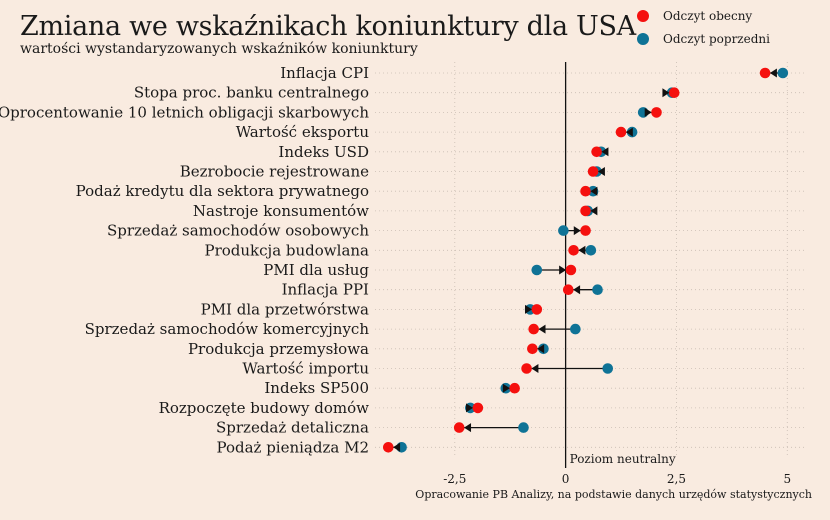 This screenshot has height=520, width=830. Describe the element at coordinates (292, 447) in the screenshot. I see `category-label: Podaż pieniądza M2` at that location.